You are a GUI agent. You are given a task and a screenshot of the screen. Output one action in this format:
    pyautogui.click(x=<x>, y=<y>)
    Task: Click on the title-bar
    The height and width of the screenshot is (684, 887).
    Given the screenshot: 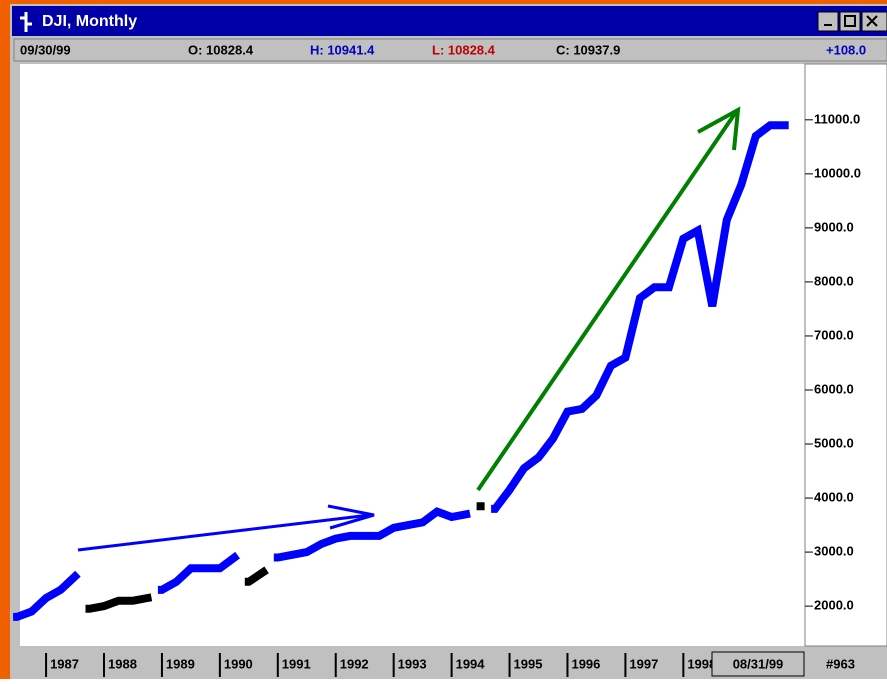 What is the action you would take?
    pyautogui.click(x=449, y=21)
    